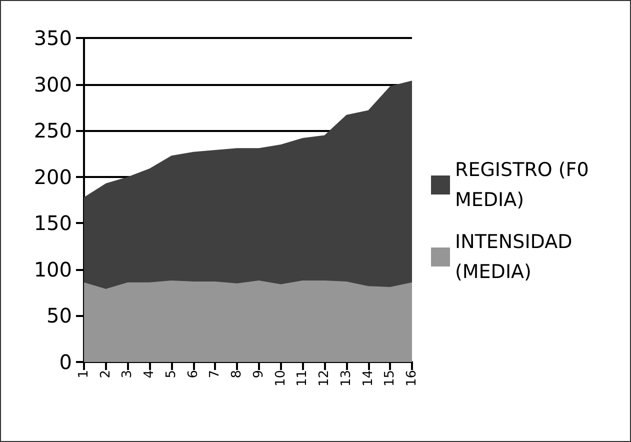 This screenshot has height=442, width=631. What do you see at coordinates (53, 130) in the screenshot?
I see `y-tick-label: 250` at bounding box center [53, 130].